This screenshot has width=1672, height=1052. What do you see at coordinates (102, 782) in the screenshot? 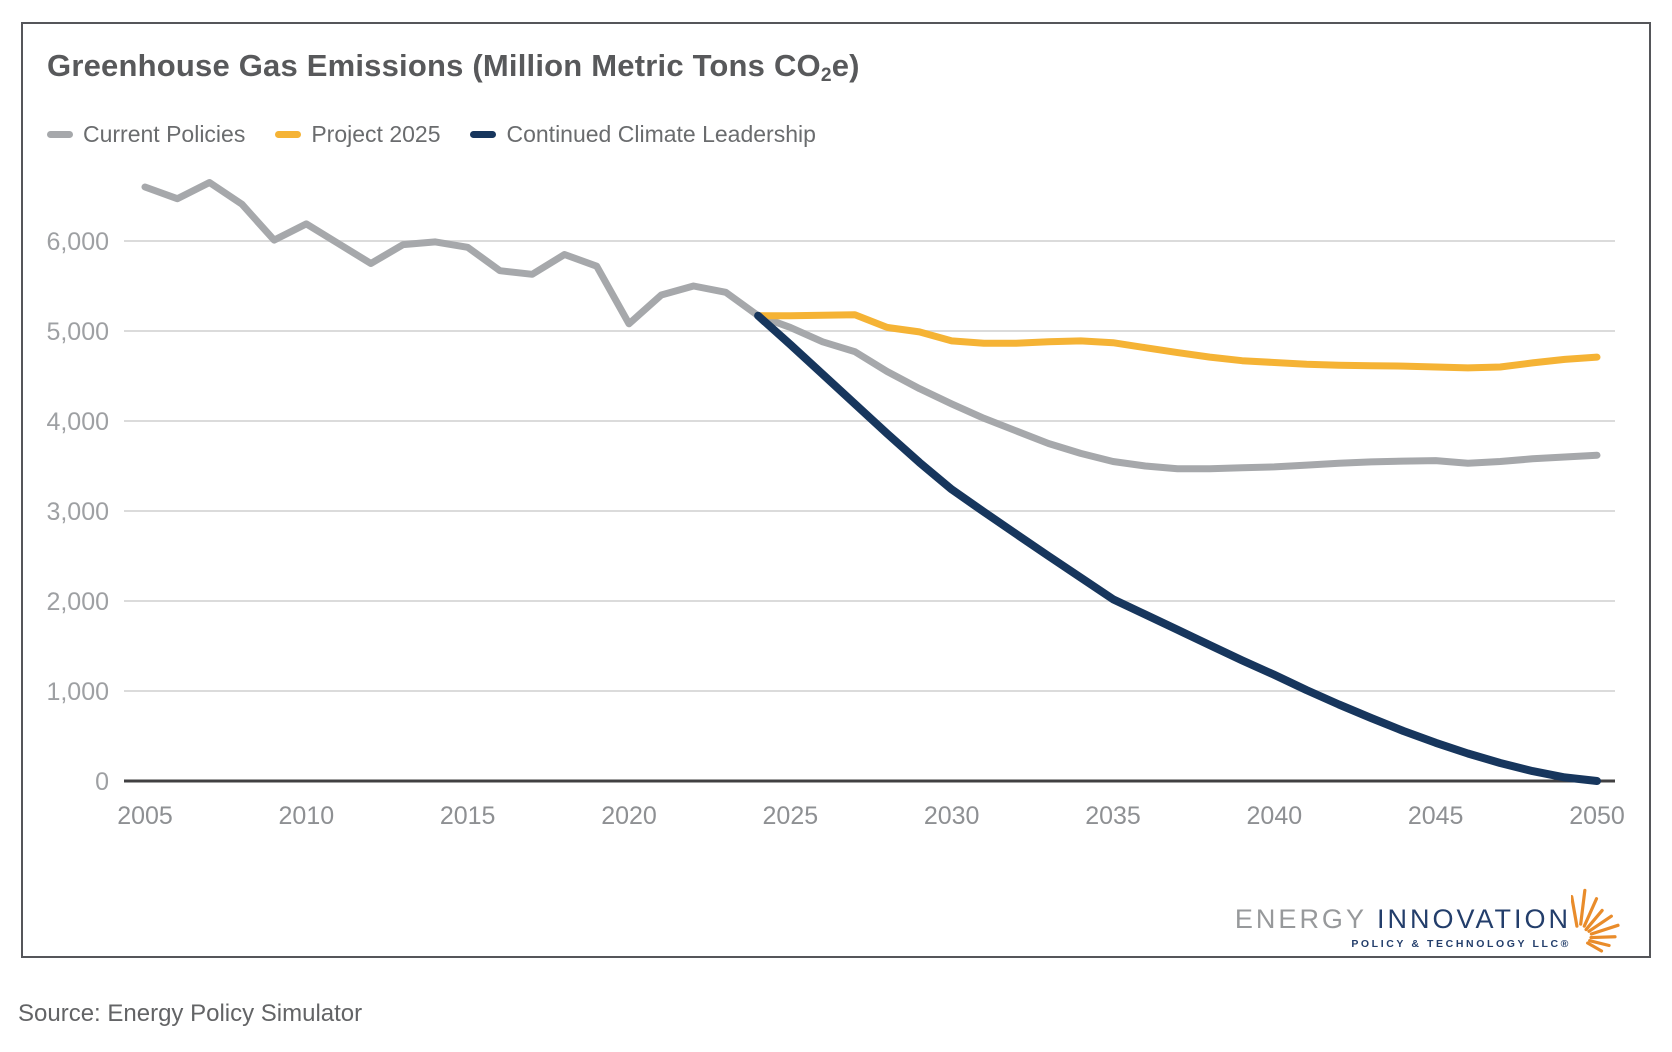
I see `y-tick-label: 0` at bounding box center [102, 782].